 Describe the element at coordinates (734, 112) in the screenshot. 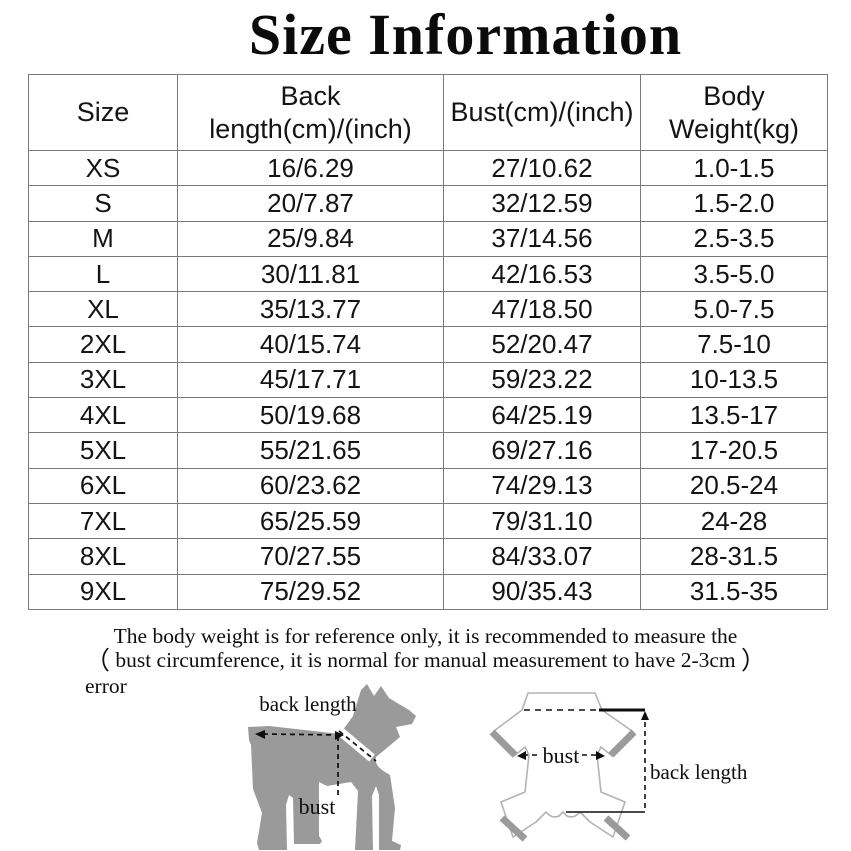

I see `column-header: Body Weight(kg)` at that location.